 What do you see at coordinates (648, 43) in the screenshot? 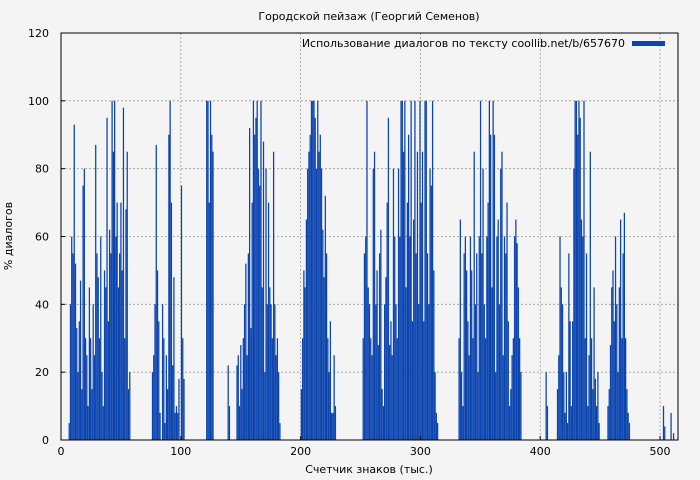
I see `legend-swatch` at bounding box center [648, 43].